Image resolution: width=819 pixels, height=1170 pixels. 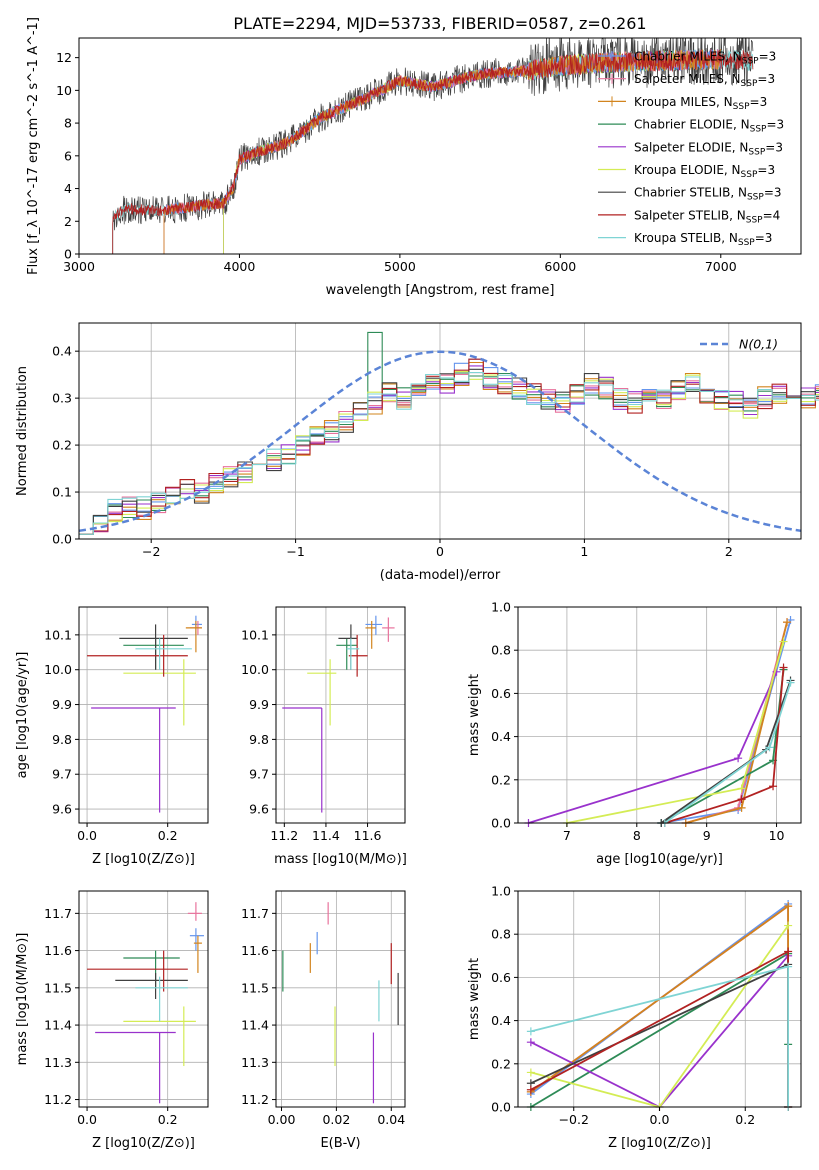 What do you see at coordinates (68, 254) in the screenshot?
I see `y-tick-label: 0` at bounding box center [68, 254].